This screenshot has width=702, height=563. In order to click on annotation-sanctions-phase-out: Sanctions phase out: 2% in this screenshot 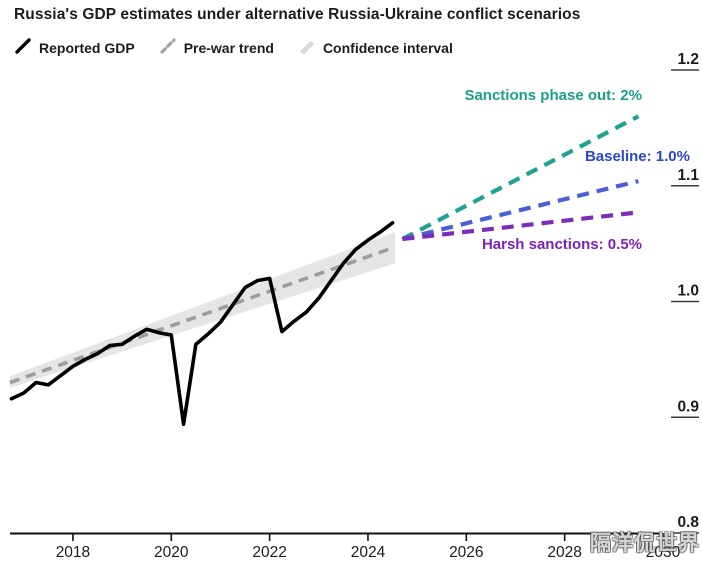, I will do `click(553, 95)`.